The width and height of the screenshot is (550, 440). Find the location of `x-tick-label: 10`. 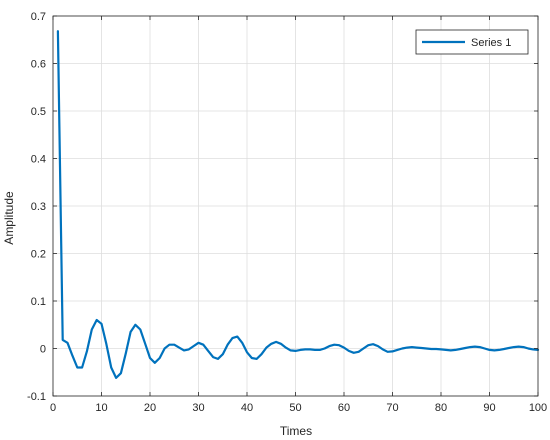

x-tick-label: 10 is located at coordinates (101, 408).